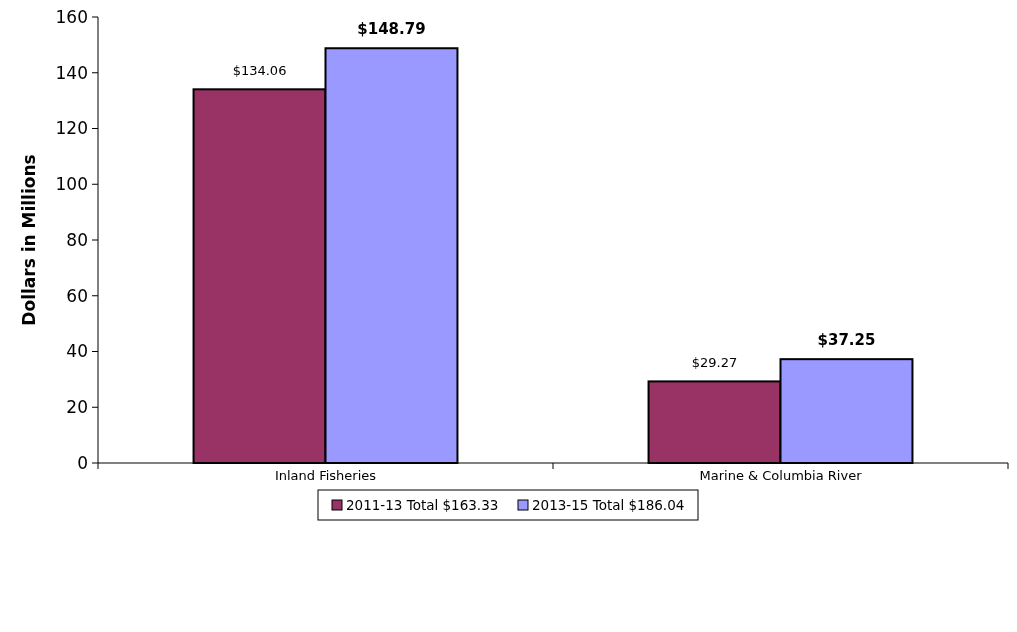 The width and height of the screenshot is (1017, 632). Describe the element at coordinates (422, 504) in the screenshot. I see `legend-label: 2011-13 Total $163.33` at that location.